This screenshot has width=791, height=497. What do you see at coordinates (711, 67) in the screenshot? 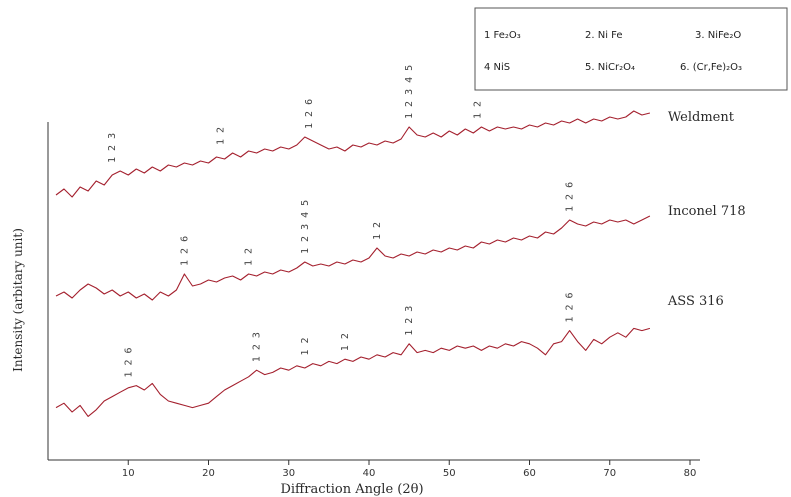
I see `legend-entry-6: 6. (Cr,Fe)₂O₃` at bounding box center [711, 67].